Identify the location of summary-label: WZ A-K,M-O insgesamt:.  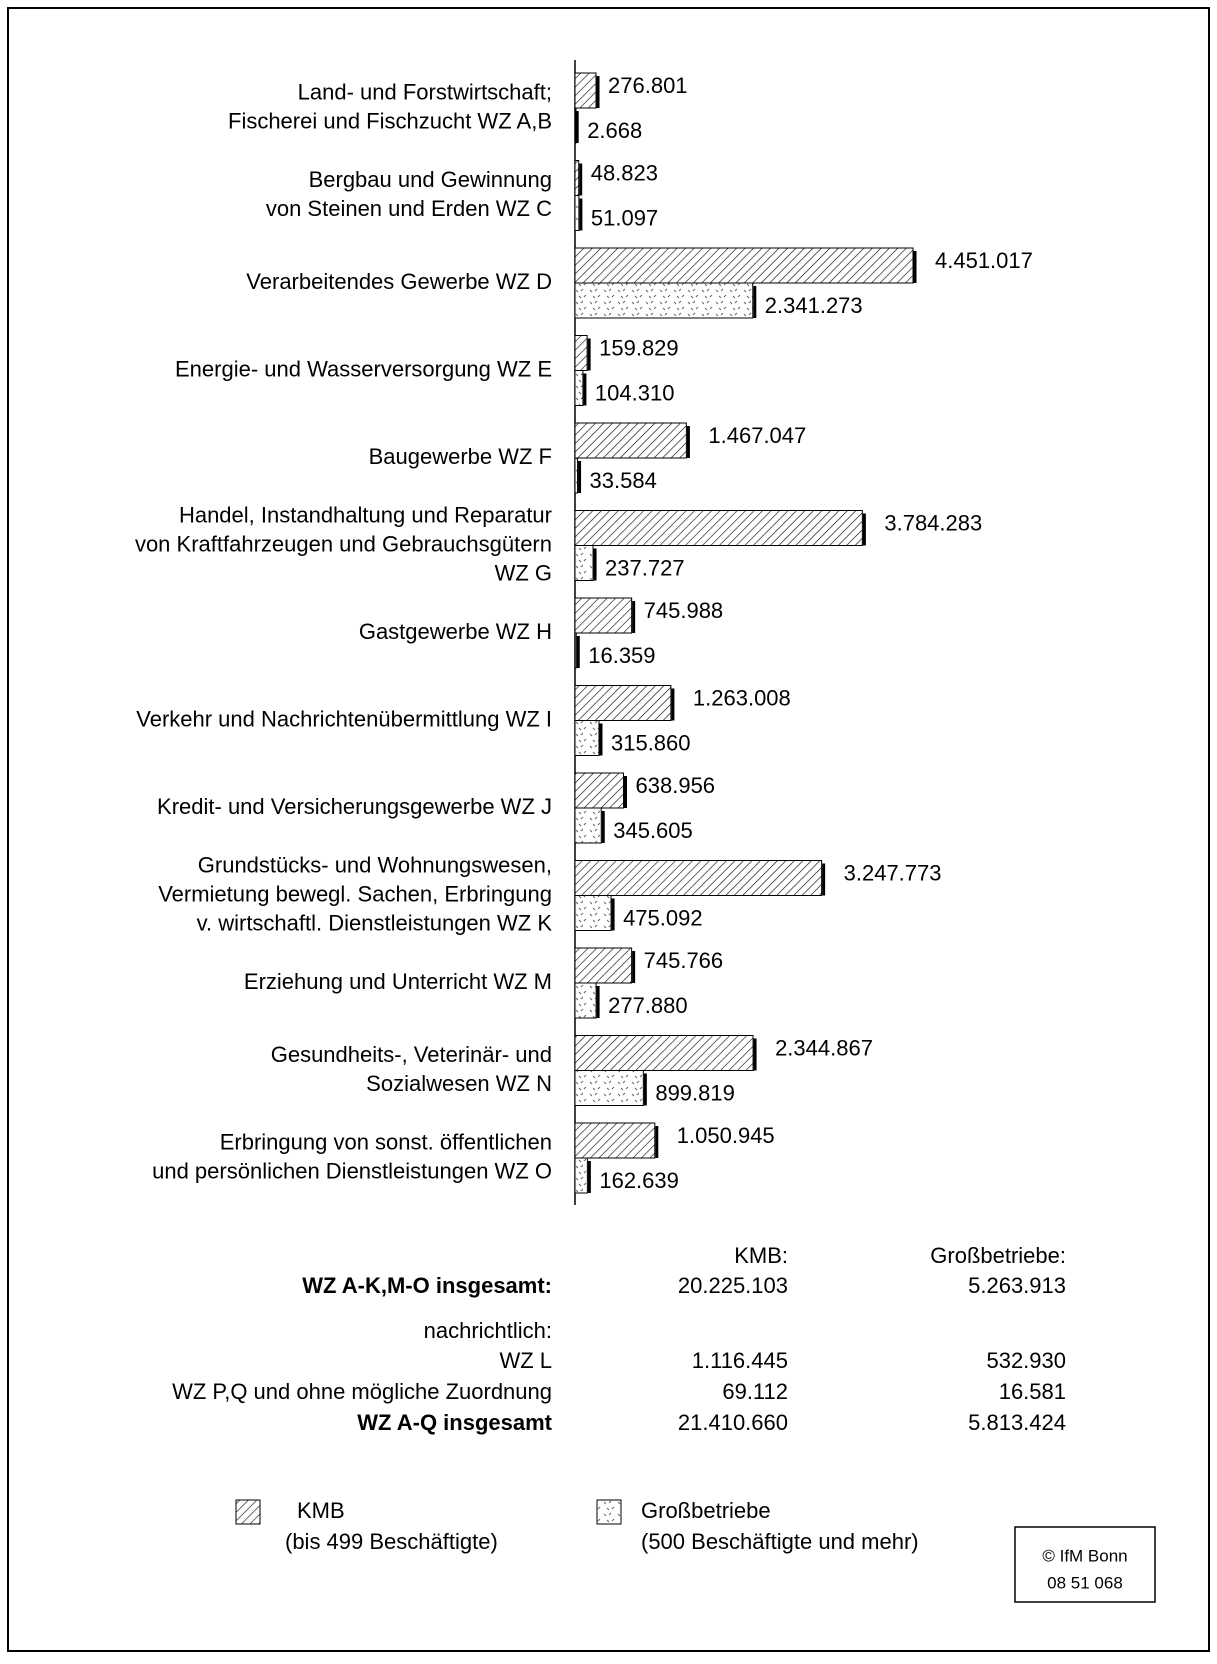
(427, 1285).